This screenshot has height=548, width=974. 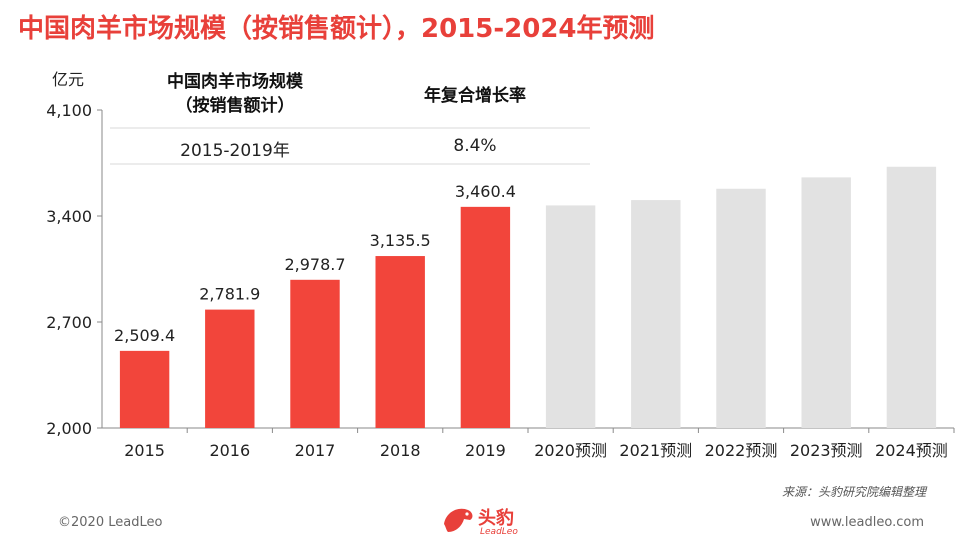 What do you see at coordinates (853, 492) in the screenshot?
I see `source-note: 来源：头豹研究院编辑整理` at bounding box center [853, 492].